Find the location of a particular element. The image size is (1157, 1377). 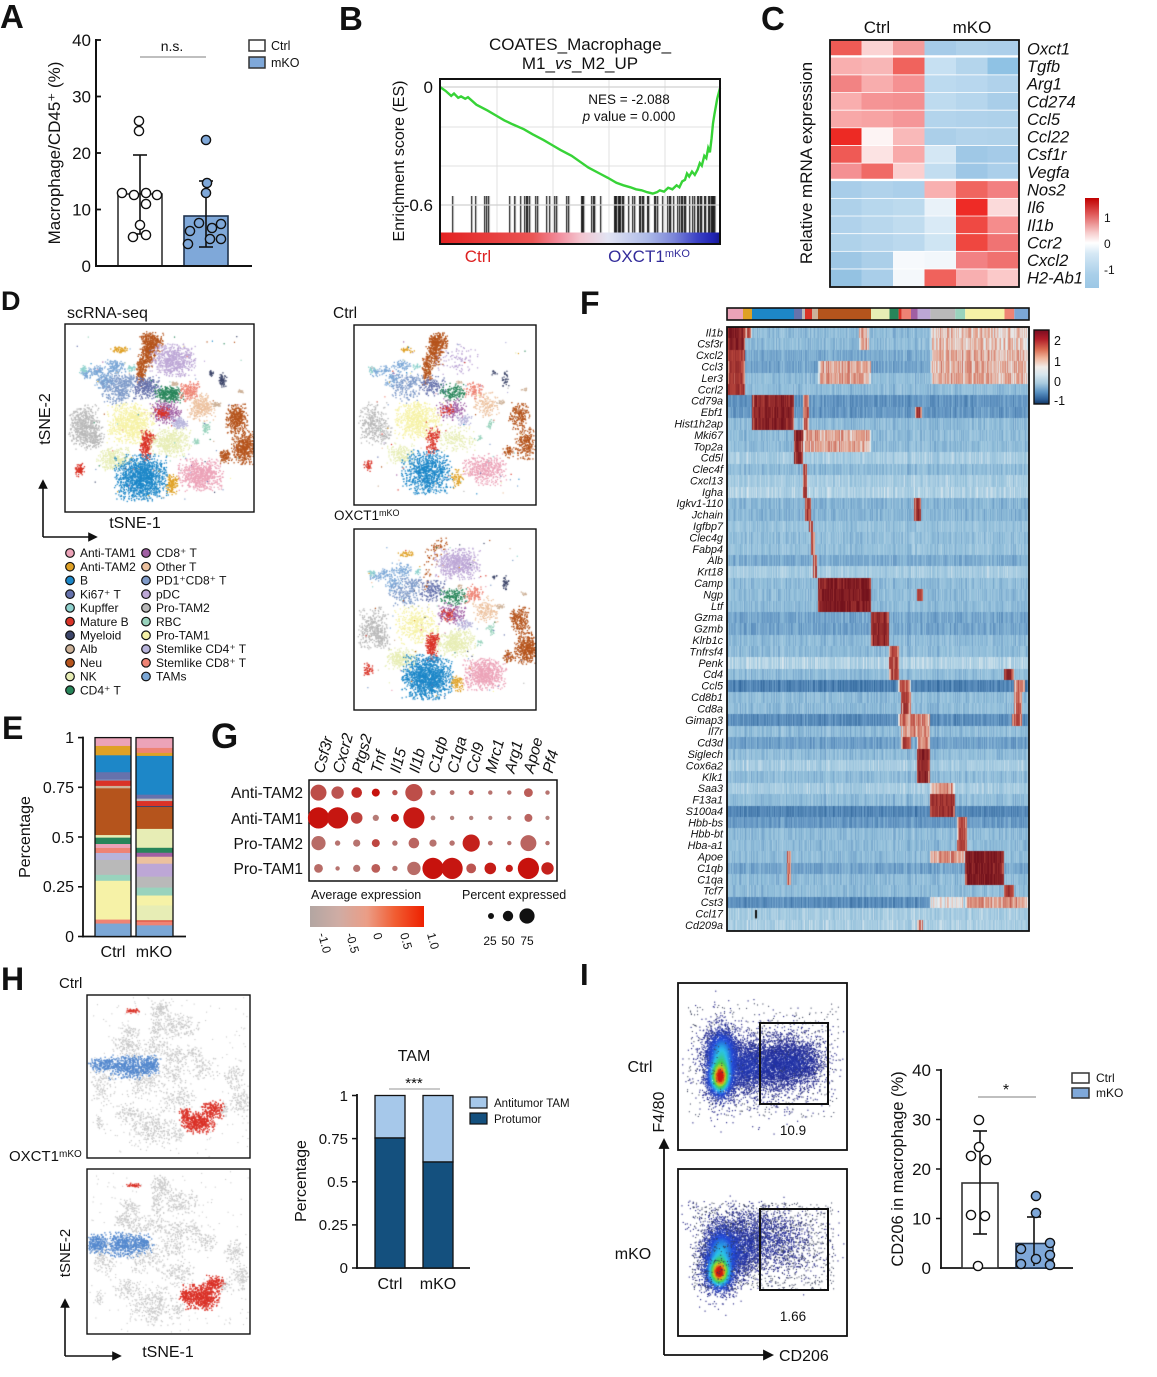

svg-text: Penk is located at coordinates (710, 664).